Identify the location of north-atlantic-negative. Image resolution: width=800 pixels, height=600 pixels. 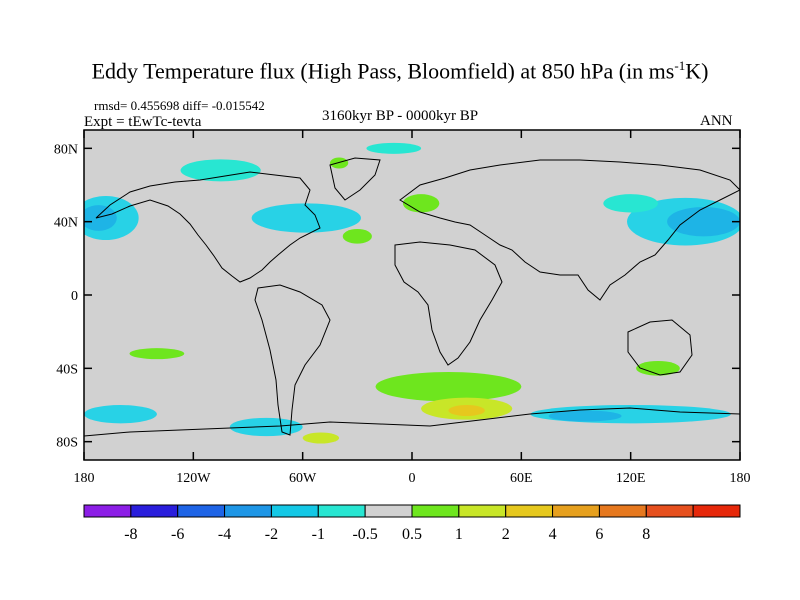
(306, 218).